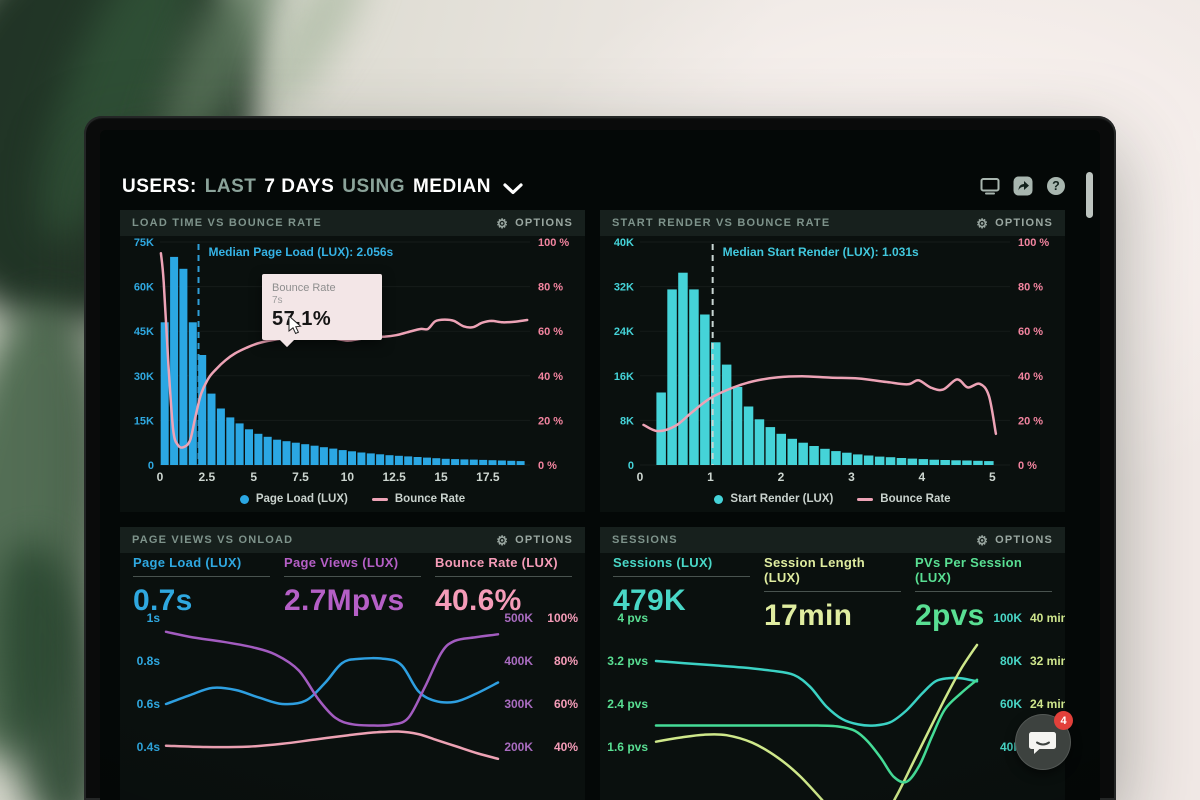  Describe the element at coordinates (1023, 186) in the screenshot. I see `share-icon` at that location.